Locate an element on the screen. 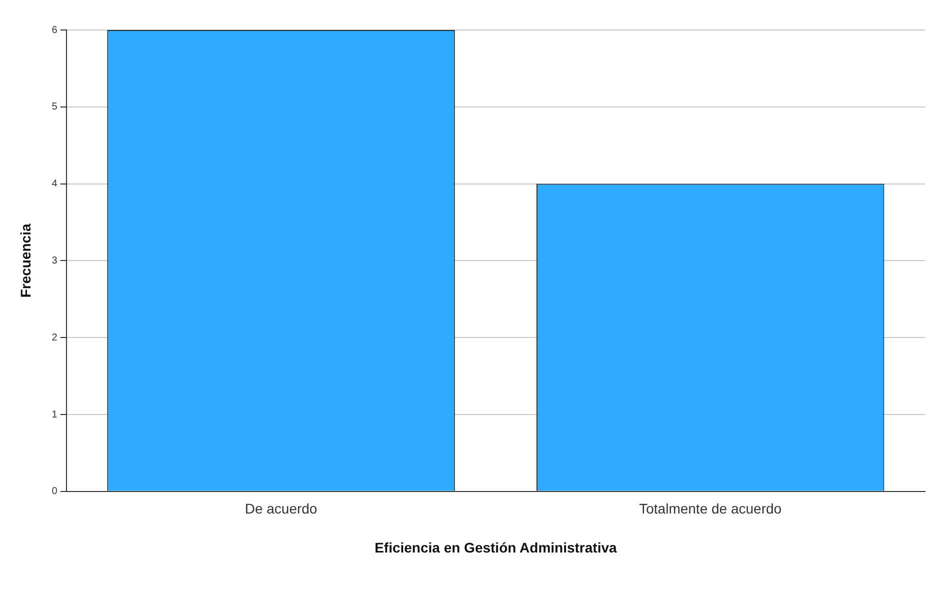 This screenshot has width=933, height=591. y-axis-title: Frecuencia is located at coordinates (25, 261).